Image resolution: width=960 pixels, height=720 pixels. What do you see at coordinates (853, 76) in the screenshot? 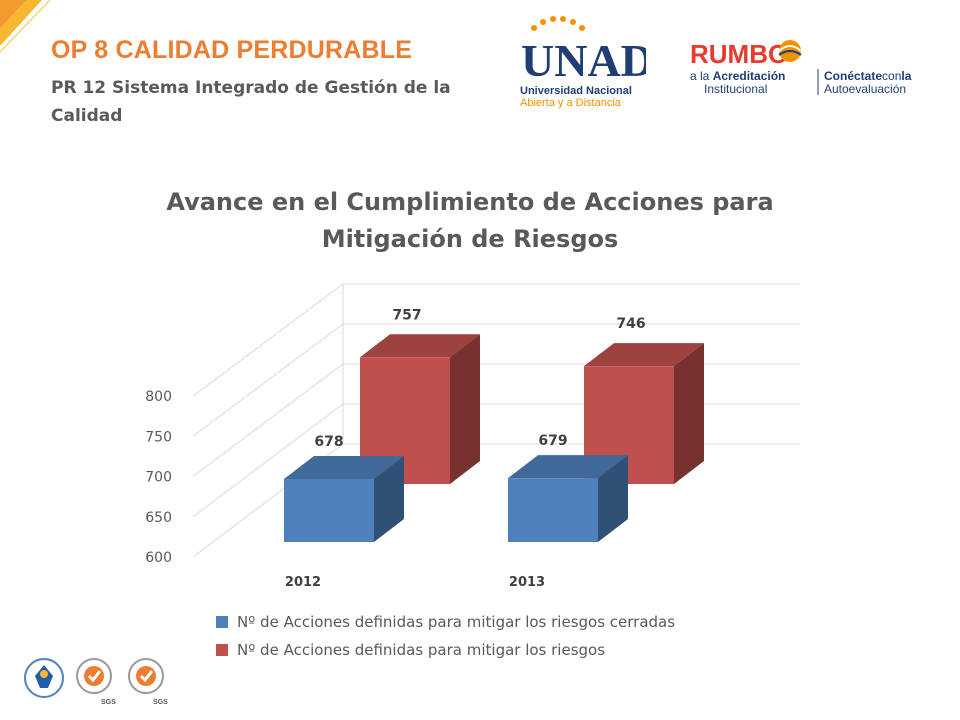
I see `rumbo-logo-side1a: Conéctate` at bounding box center [853, 76].